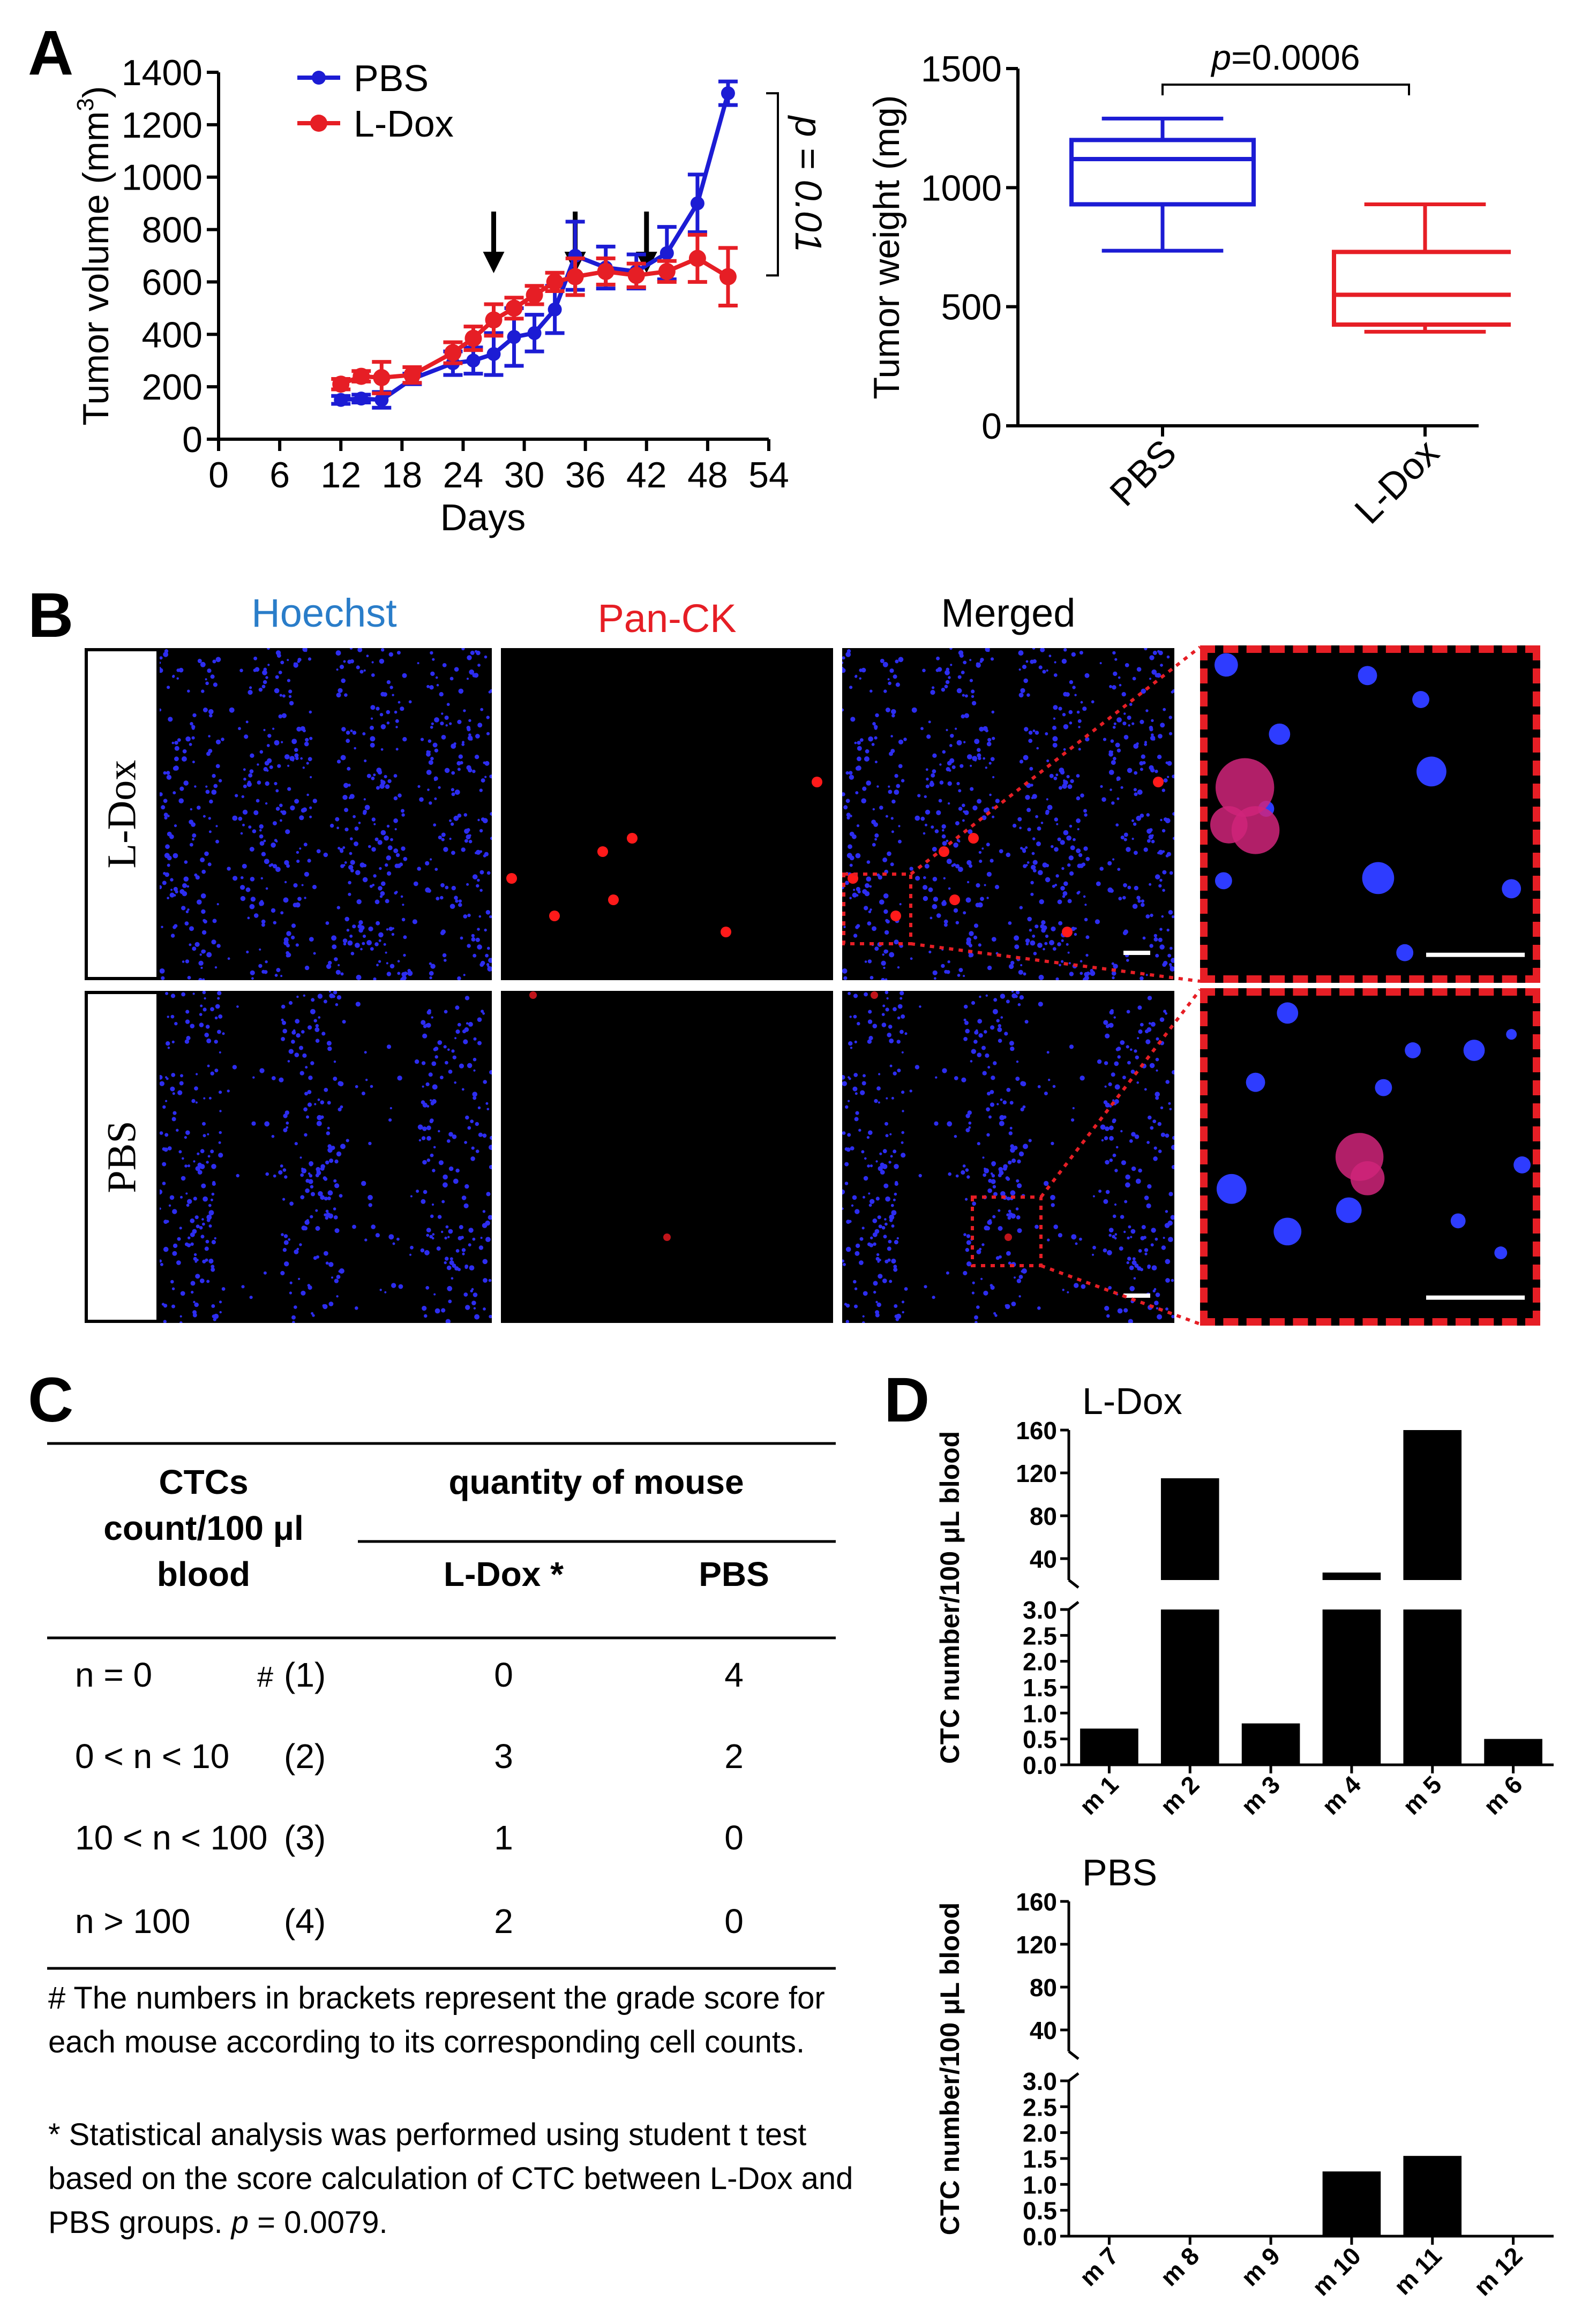 This screenshot has width=1589, height=2324. What do you see at coordinates (305, 1922) in the screenshot?
I see `cell-grade: (4)` at bounding box center [305, 1922].